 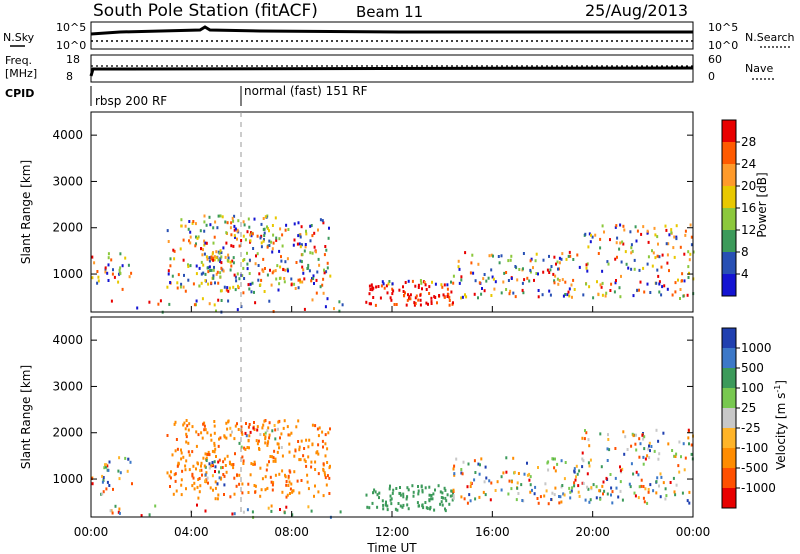 What do you see at coordinates (745, 252) in the screenshot?
I see `colorbar-tick-label: 8` at bounding box center [745, 252].